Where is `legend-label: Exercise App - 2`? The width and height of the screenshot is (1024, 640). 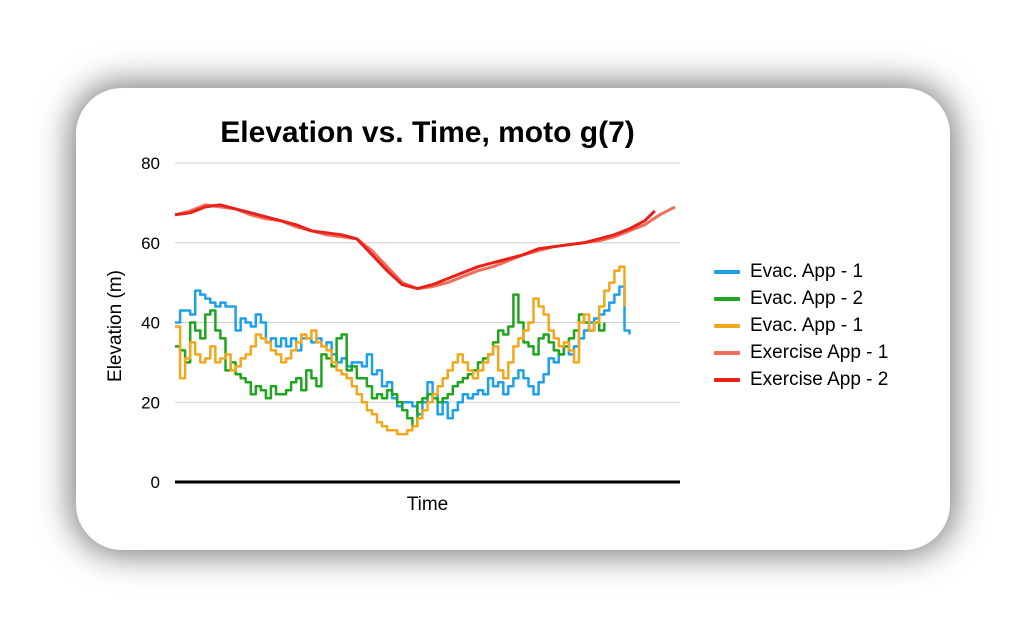 legend-label: Exercise App - 2 is located at coordinates (819, 379).